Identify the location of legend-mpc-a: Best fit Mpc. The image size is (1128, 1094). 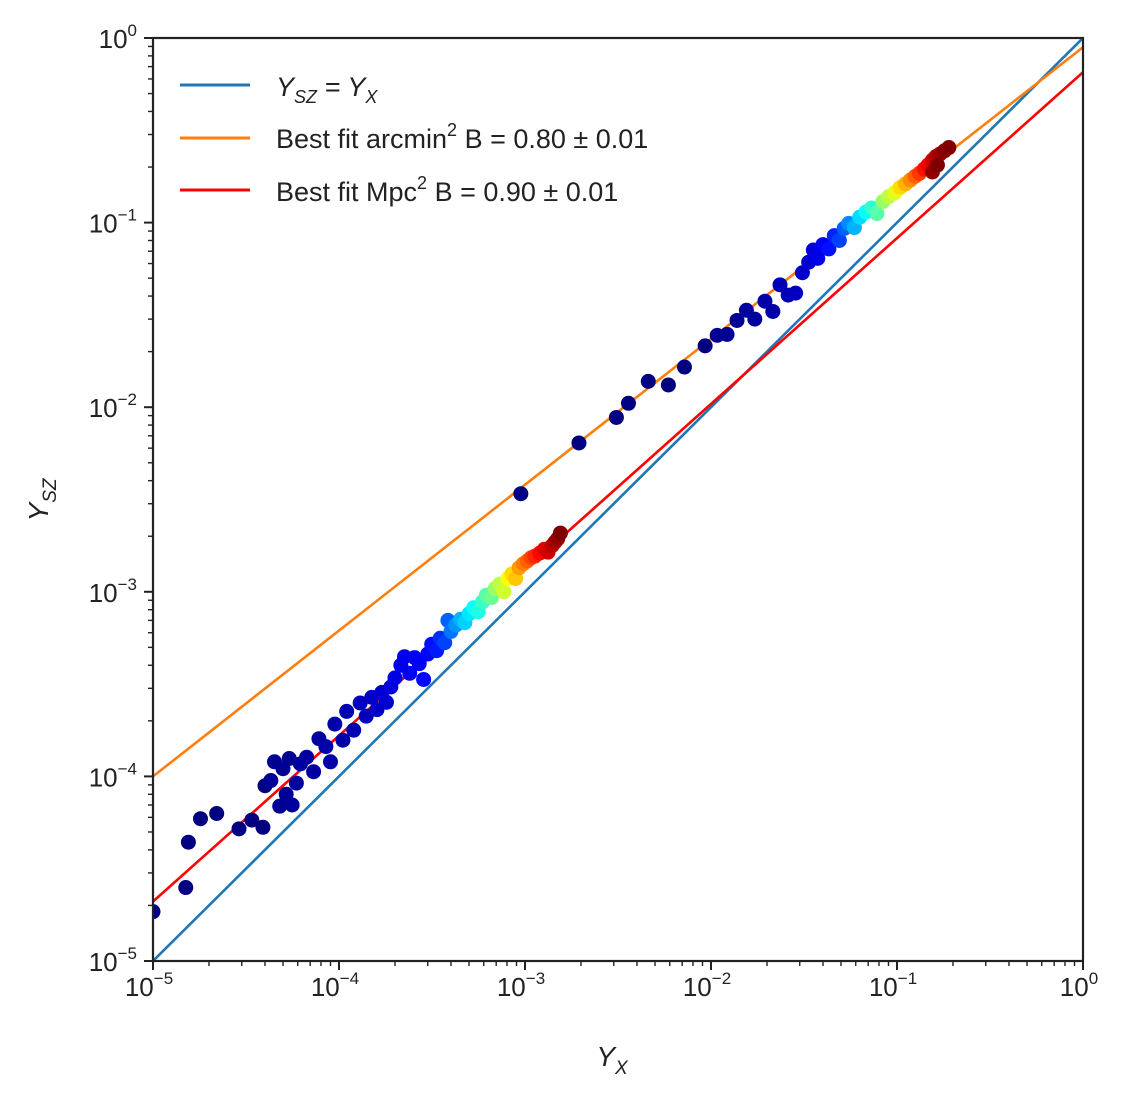
(346, 192).